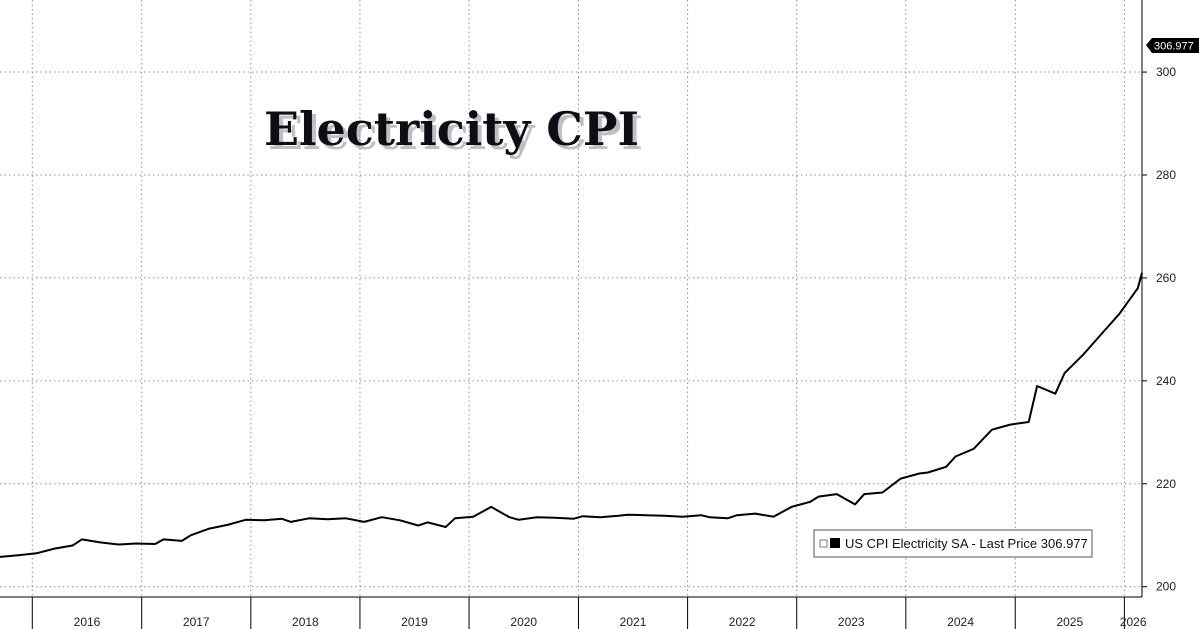  What do you see at coordinates (523, 622) in the screenshot?
I see `x-tick-label: 2020` at bounding box center [523, 622].